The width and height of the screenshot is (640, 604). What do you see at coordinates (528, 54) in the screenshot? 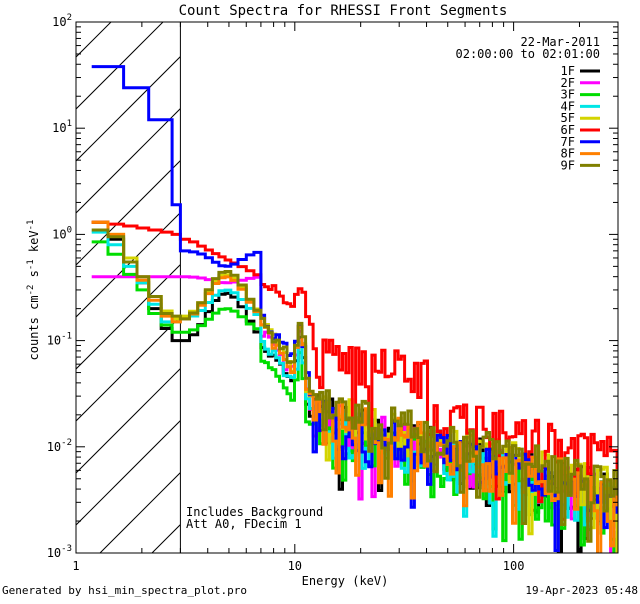
I see `time-range-label: 02:00:00 to 02:01:00` at bounding box center [528, 54].